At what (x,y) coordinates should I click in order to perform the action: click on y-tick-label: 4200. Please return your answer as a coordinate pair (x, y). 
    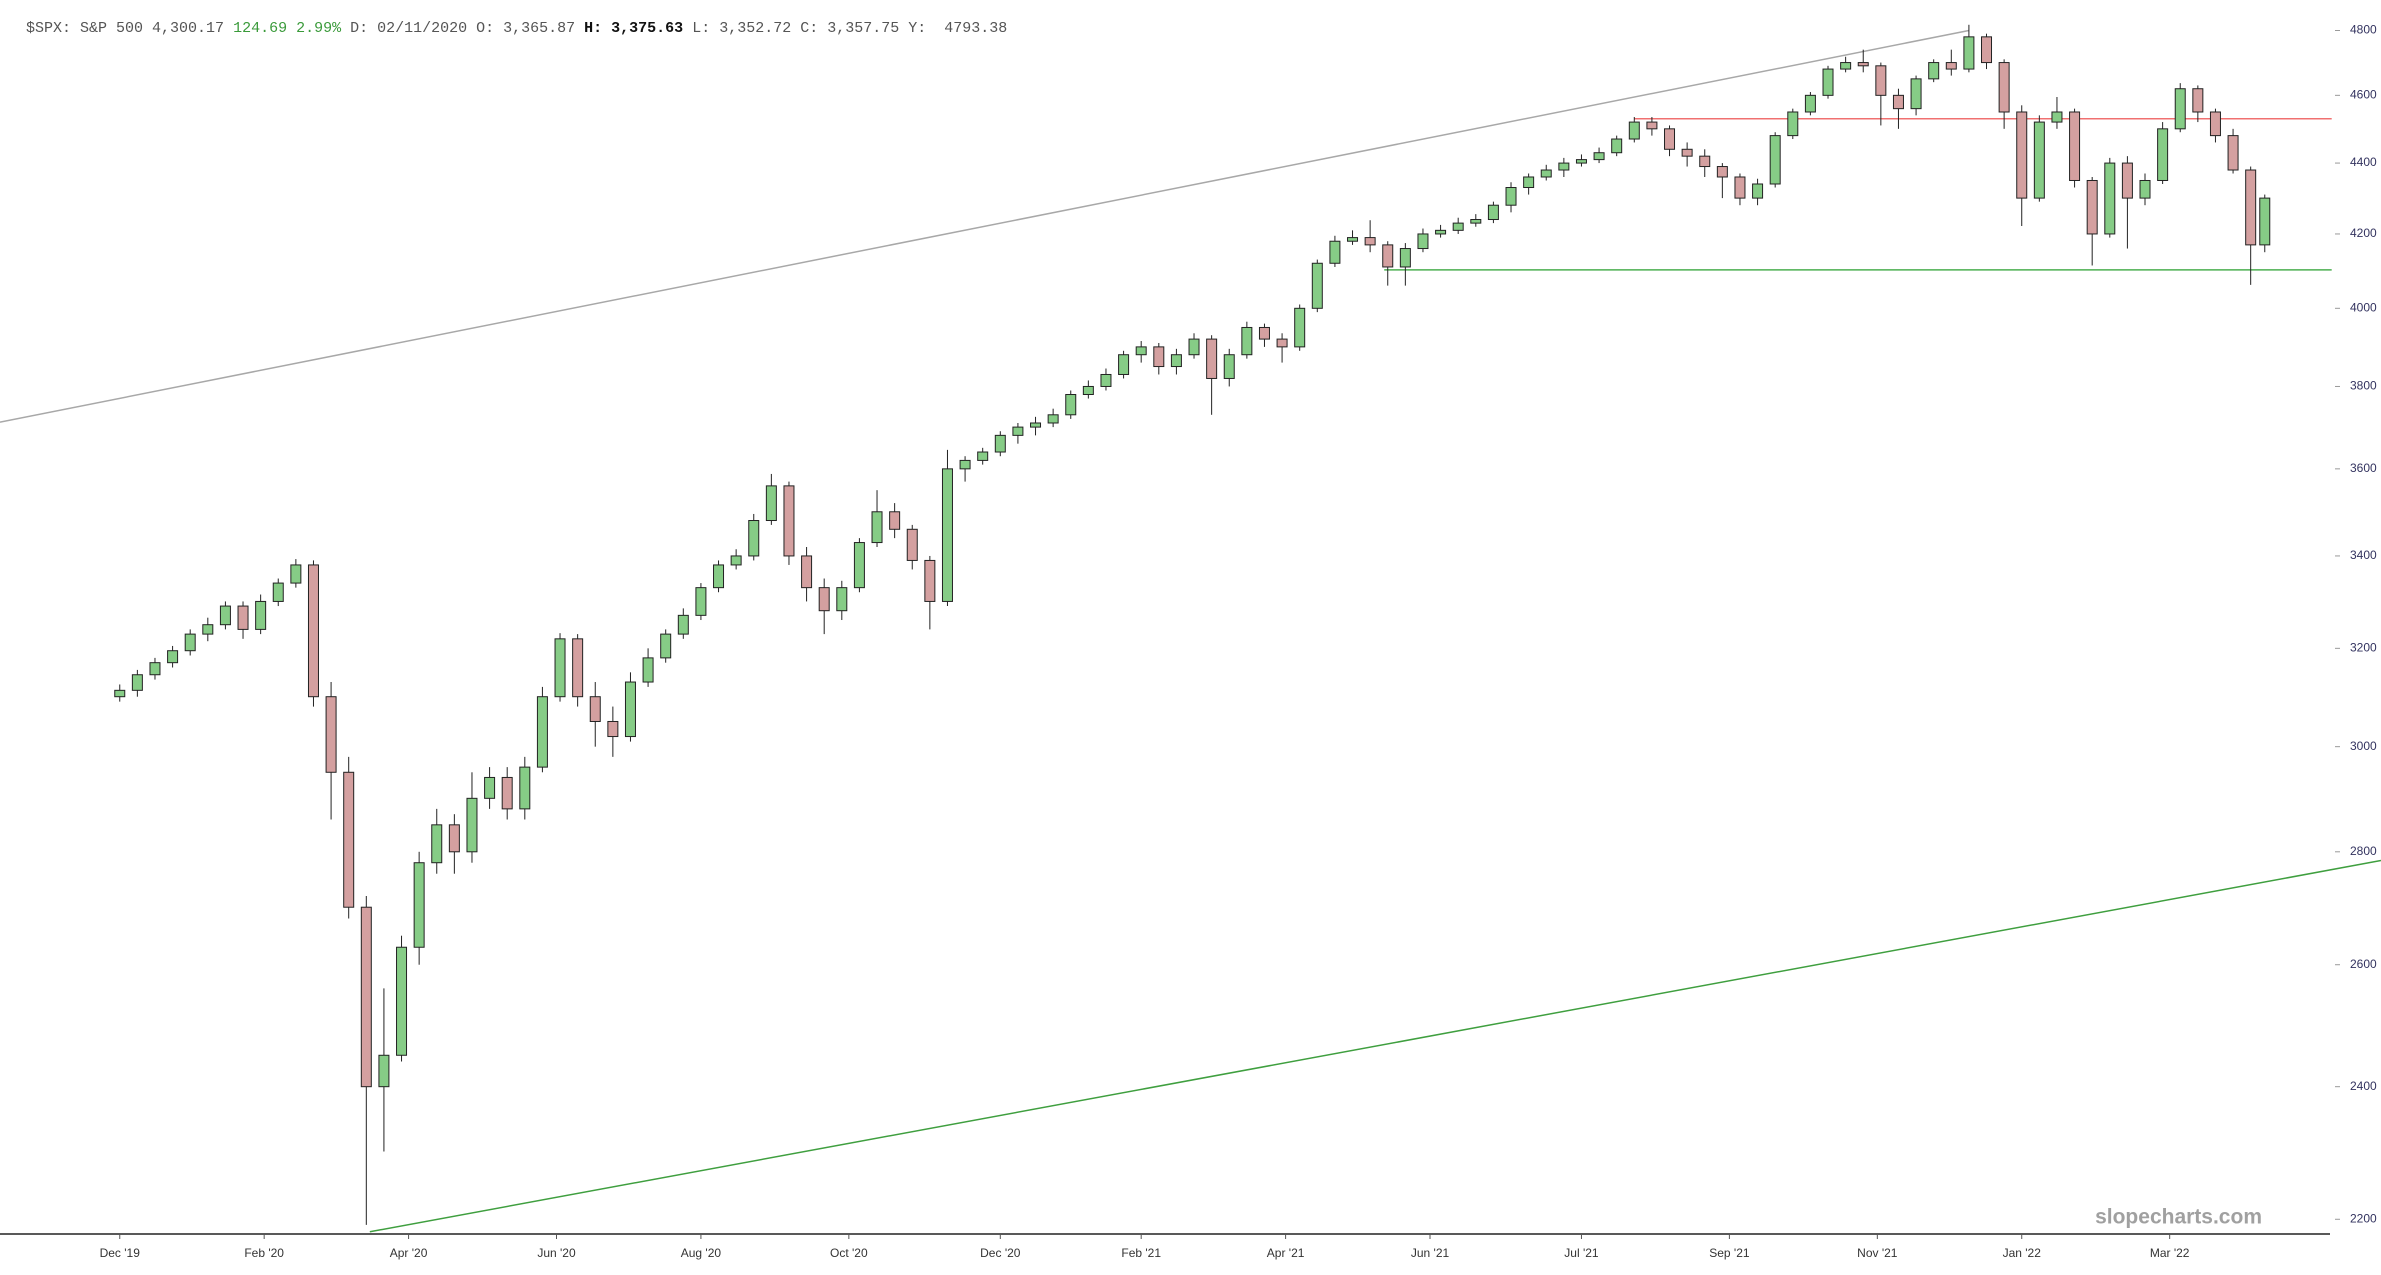
    Looking at the image, I should click on (2363, 233).